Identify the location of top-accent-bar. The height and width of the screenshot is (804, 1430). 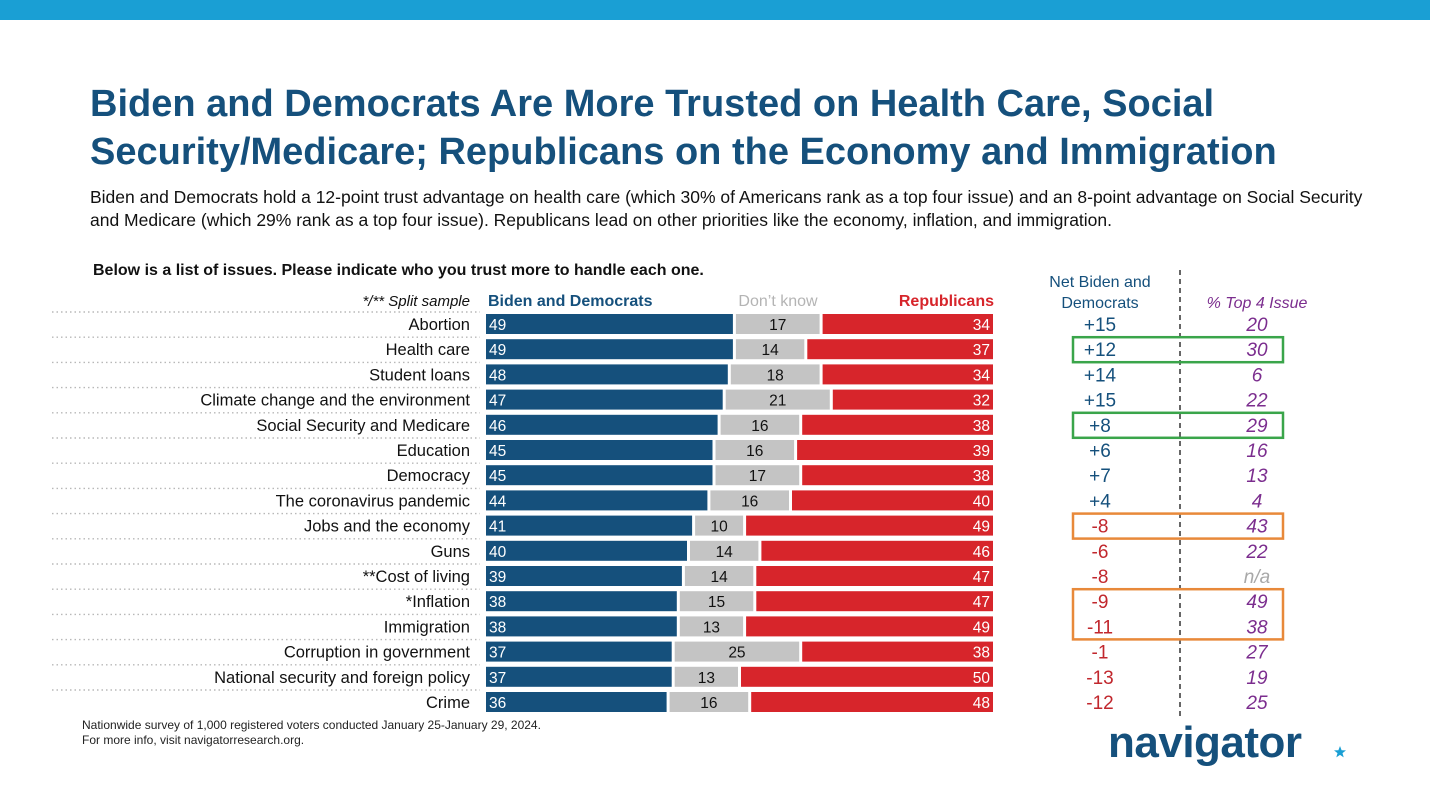
(715, 10).